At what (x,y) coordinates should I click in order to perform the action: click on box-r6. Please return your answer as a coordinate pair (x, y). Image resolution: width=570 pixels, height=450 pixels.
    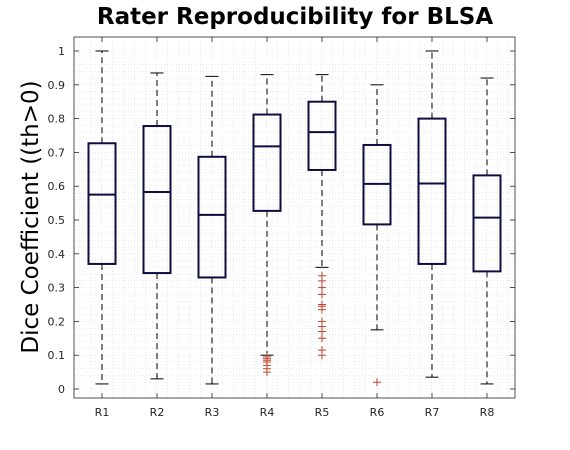
    Looking at the image, I should click on (377, 235).